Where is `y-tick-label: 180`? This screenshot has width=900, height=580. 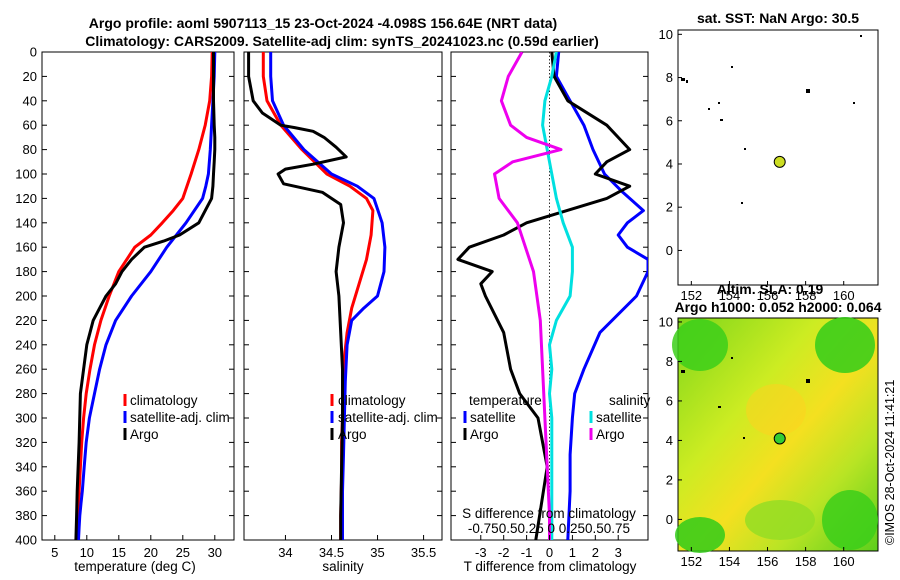
y-tick-label: 180 is located at coordinates (26, 271).